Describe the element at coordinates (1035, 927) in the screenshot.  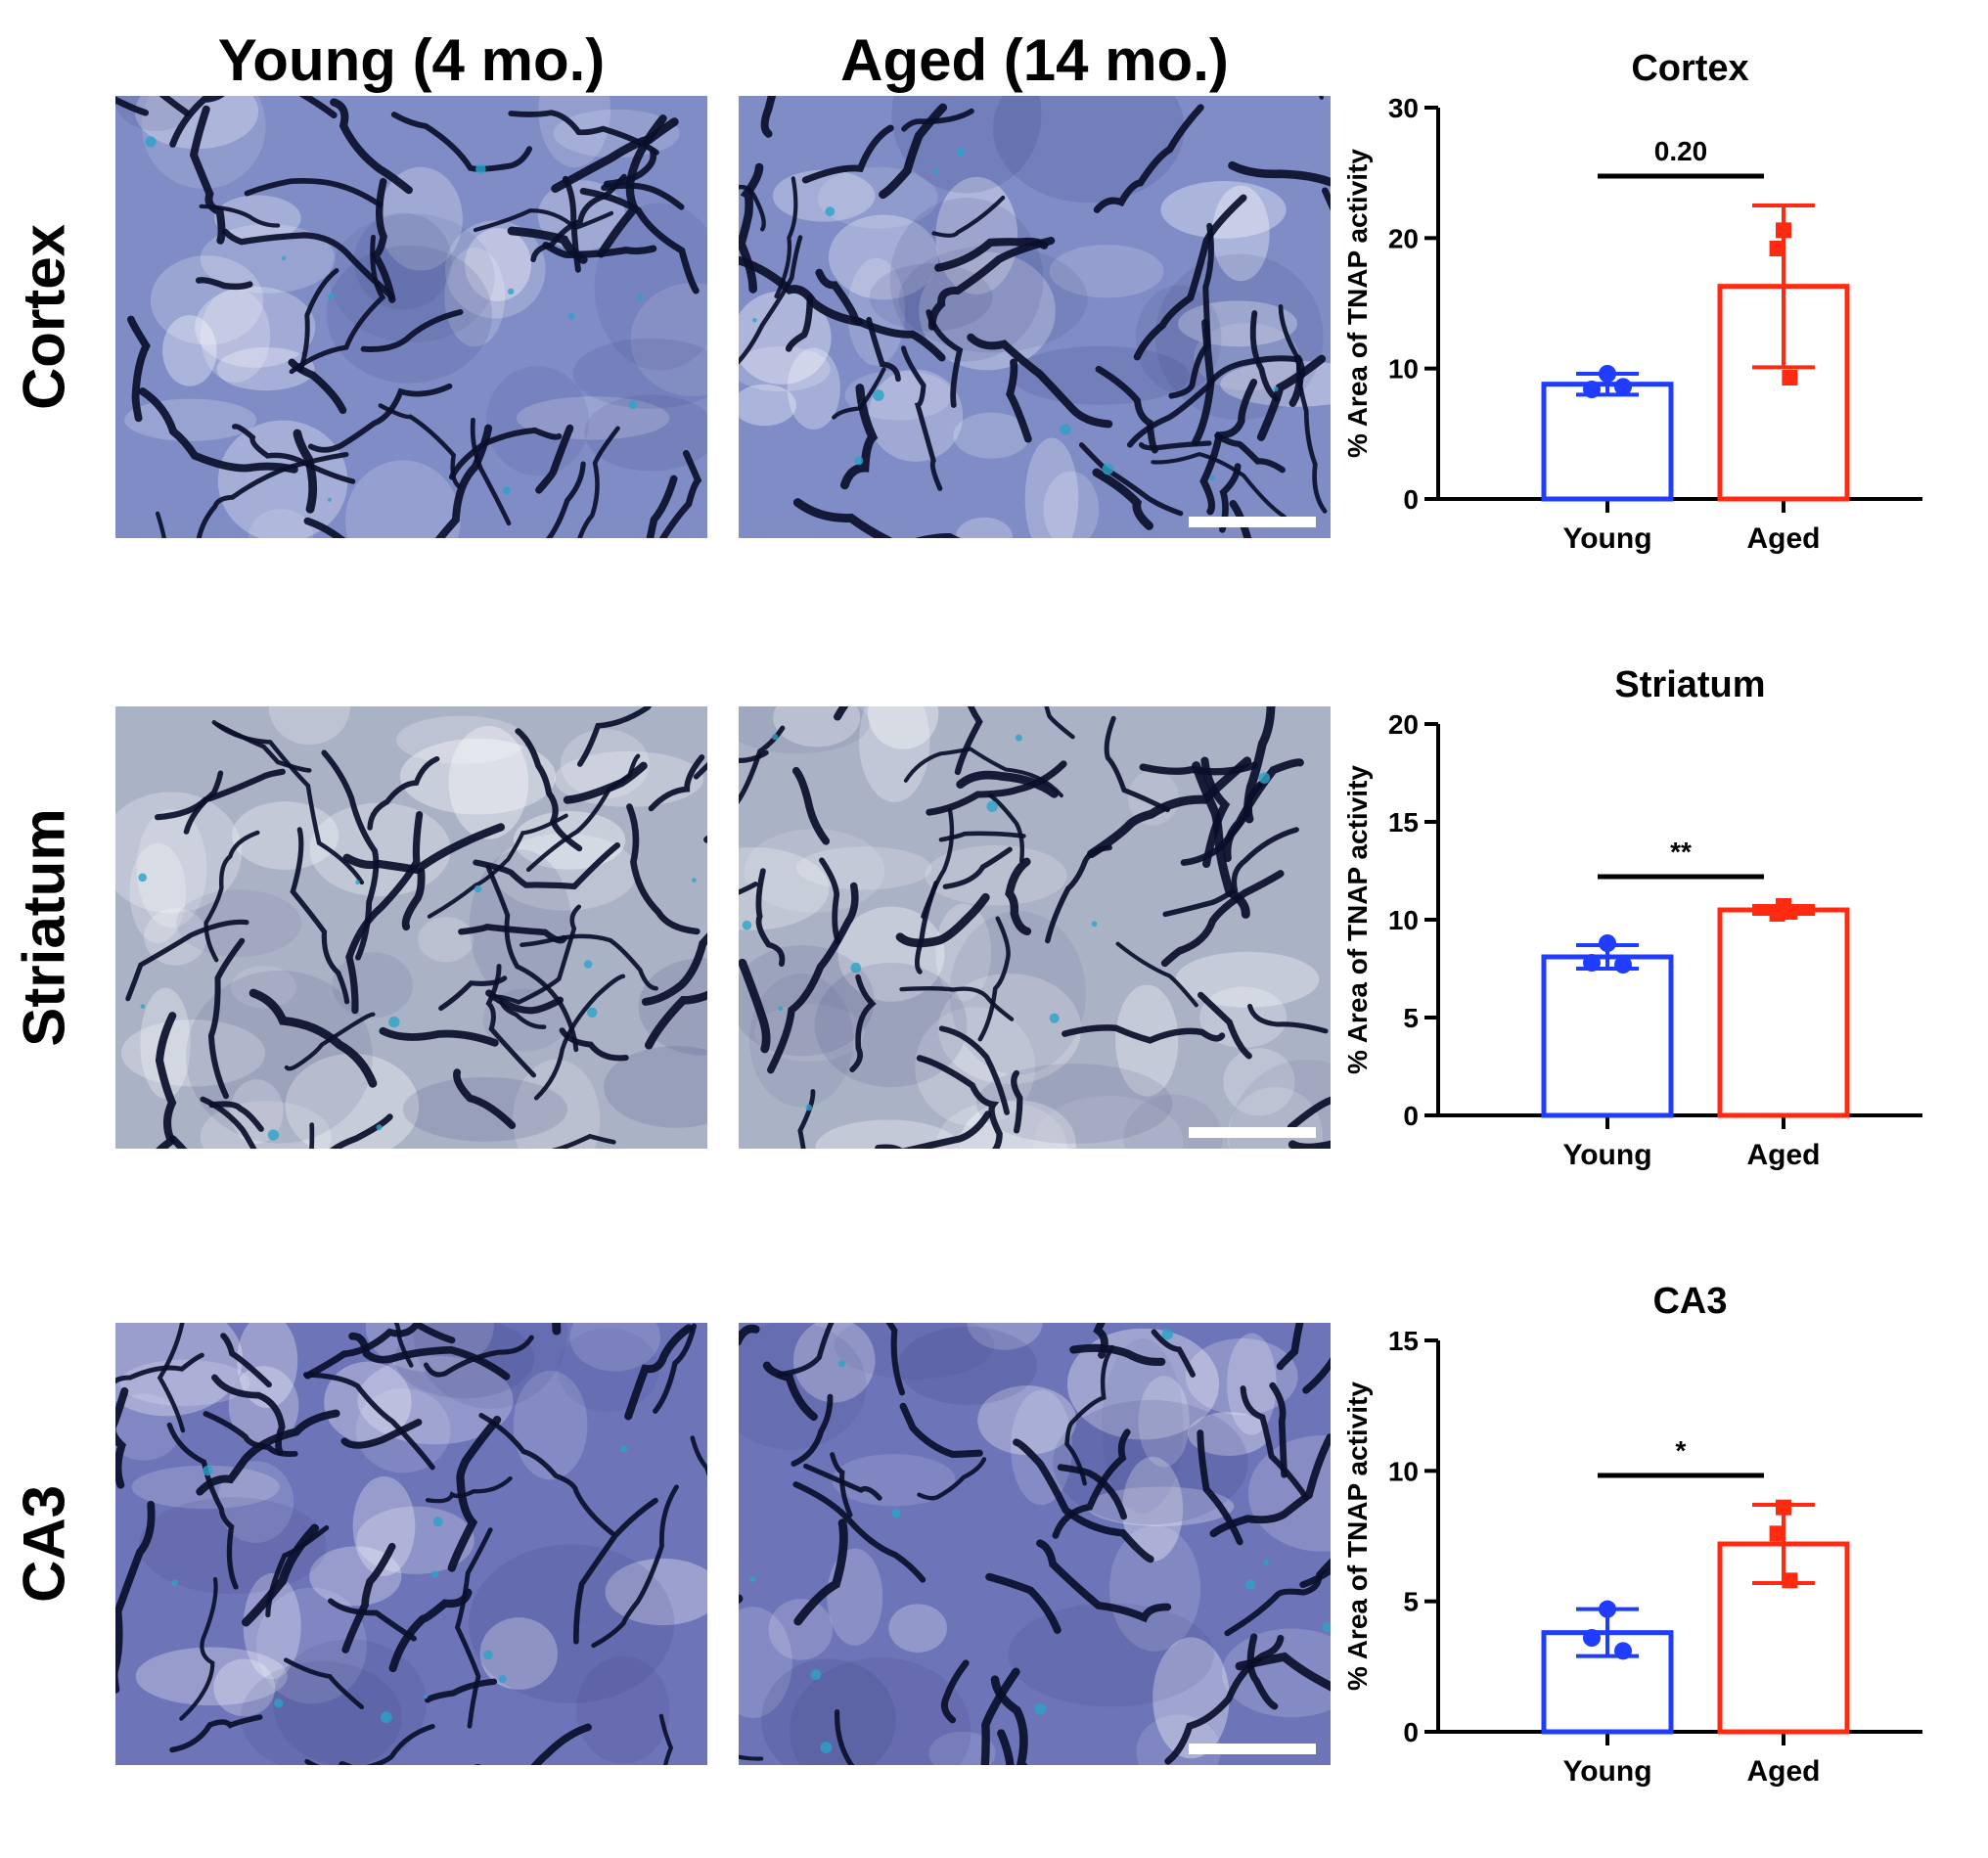
I see `micrograph-striatum-aged` at that location.